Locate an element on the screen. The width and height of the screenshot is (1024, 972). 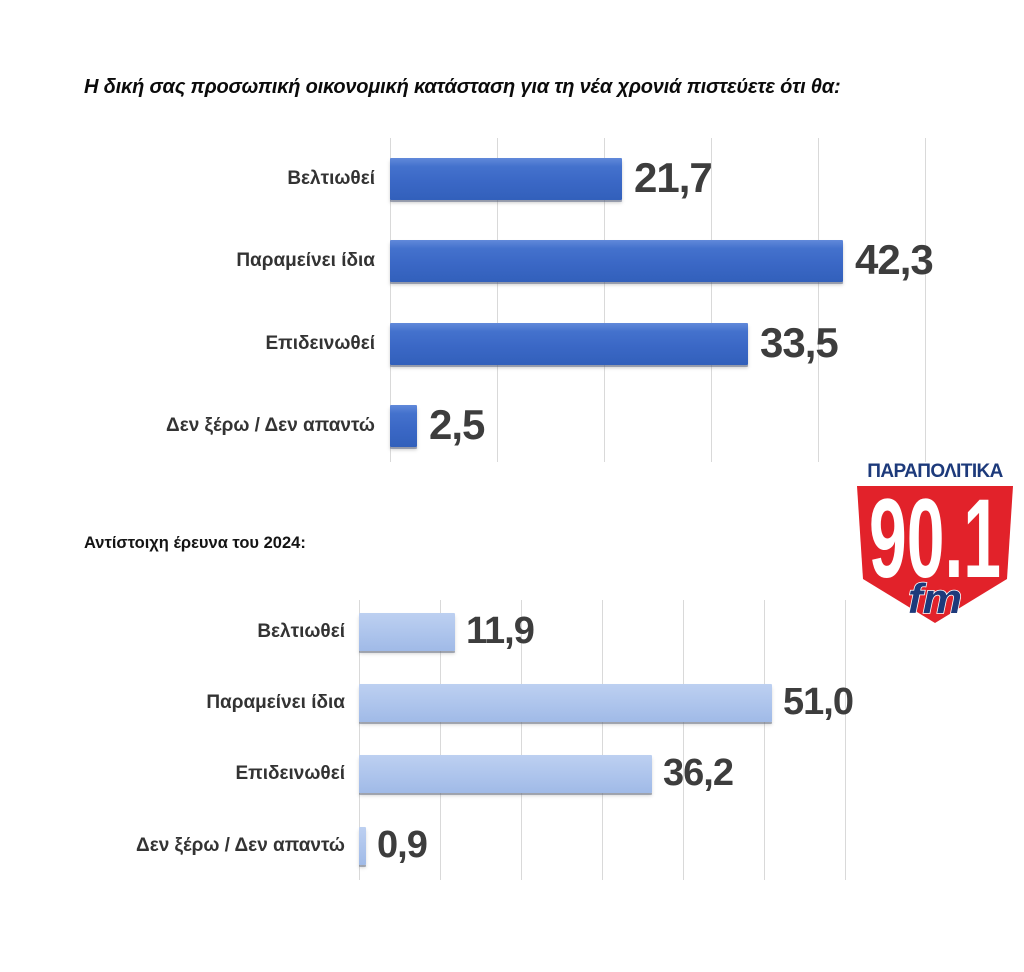
value-label: 11,9 is located at coordinates (500, 631).